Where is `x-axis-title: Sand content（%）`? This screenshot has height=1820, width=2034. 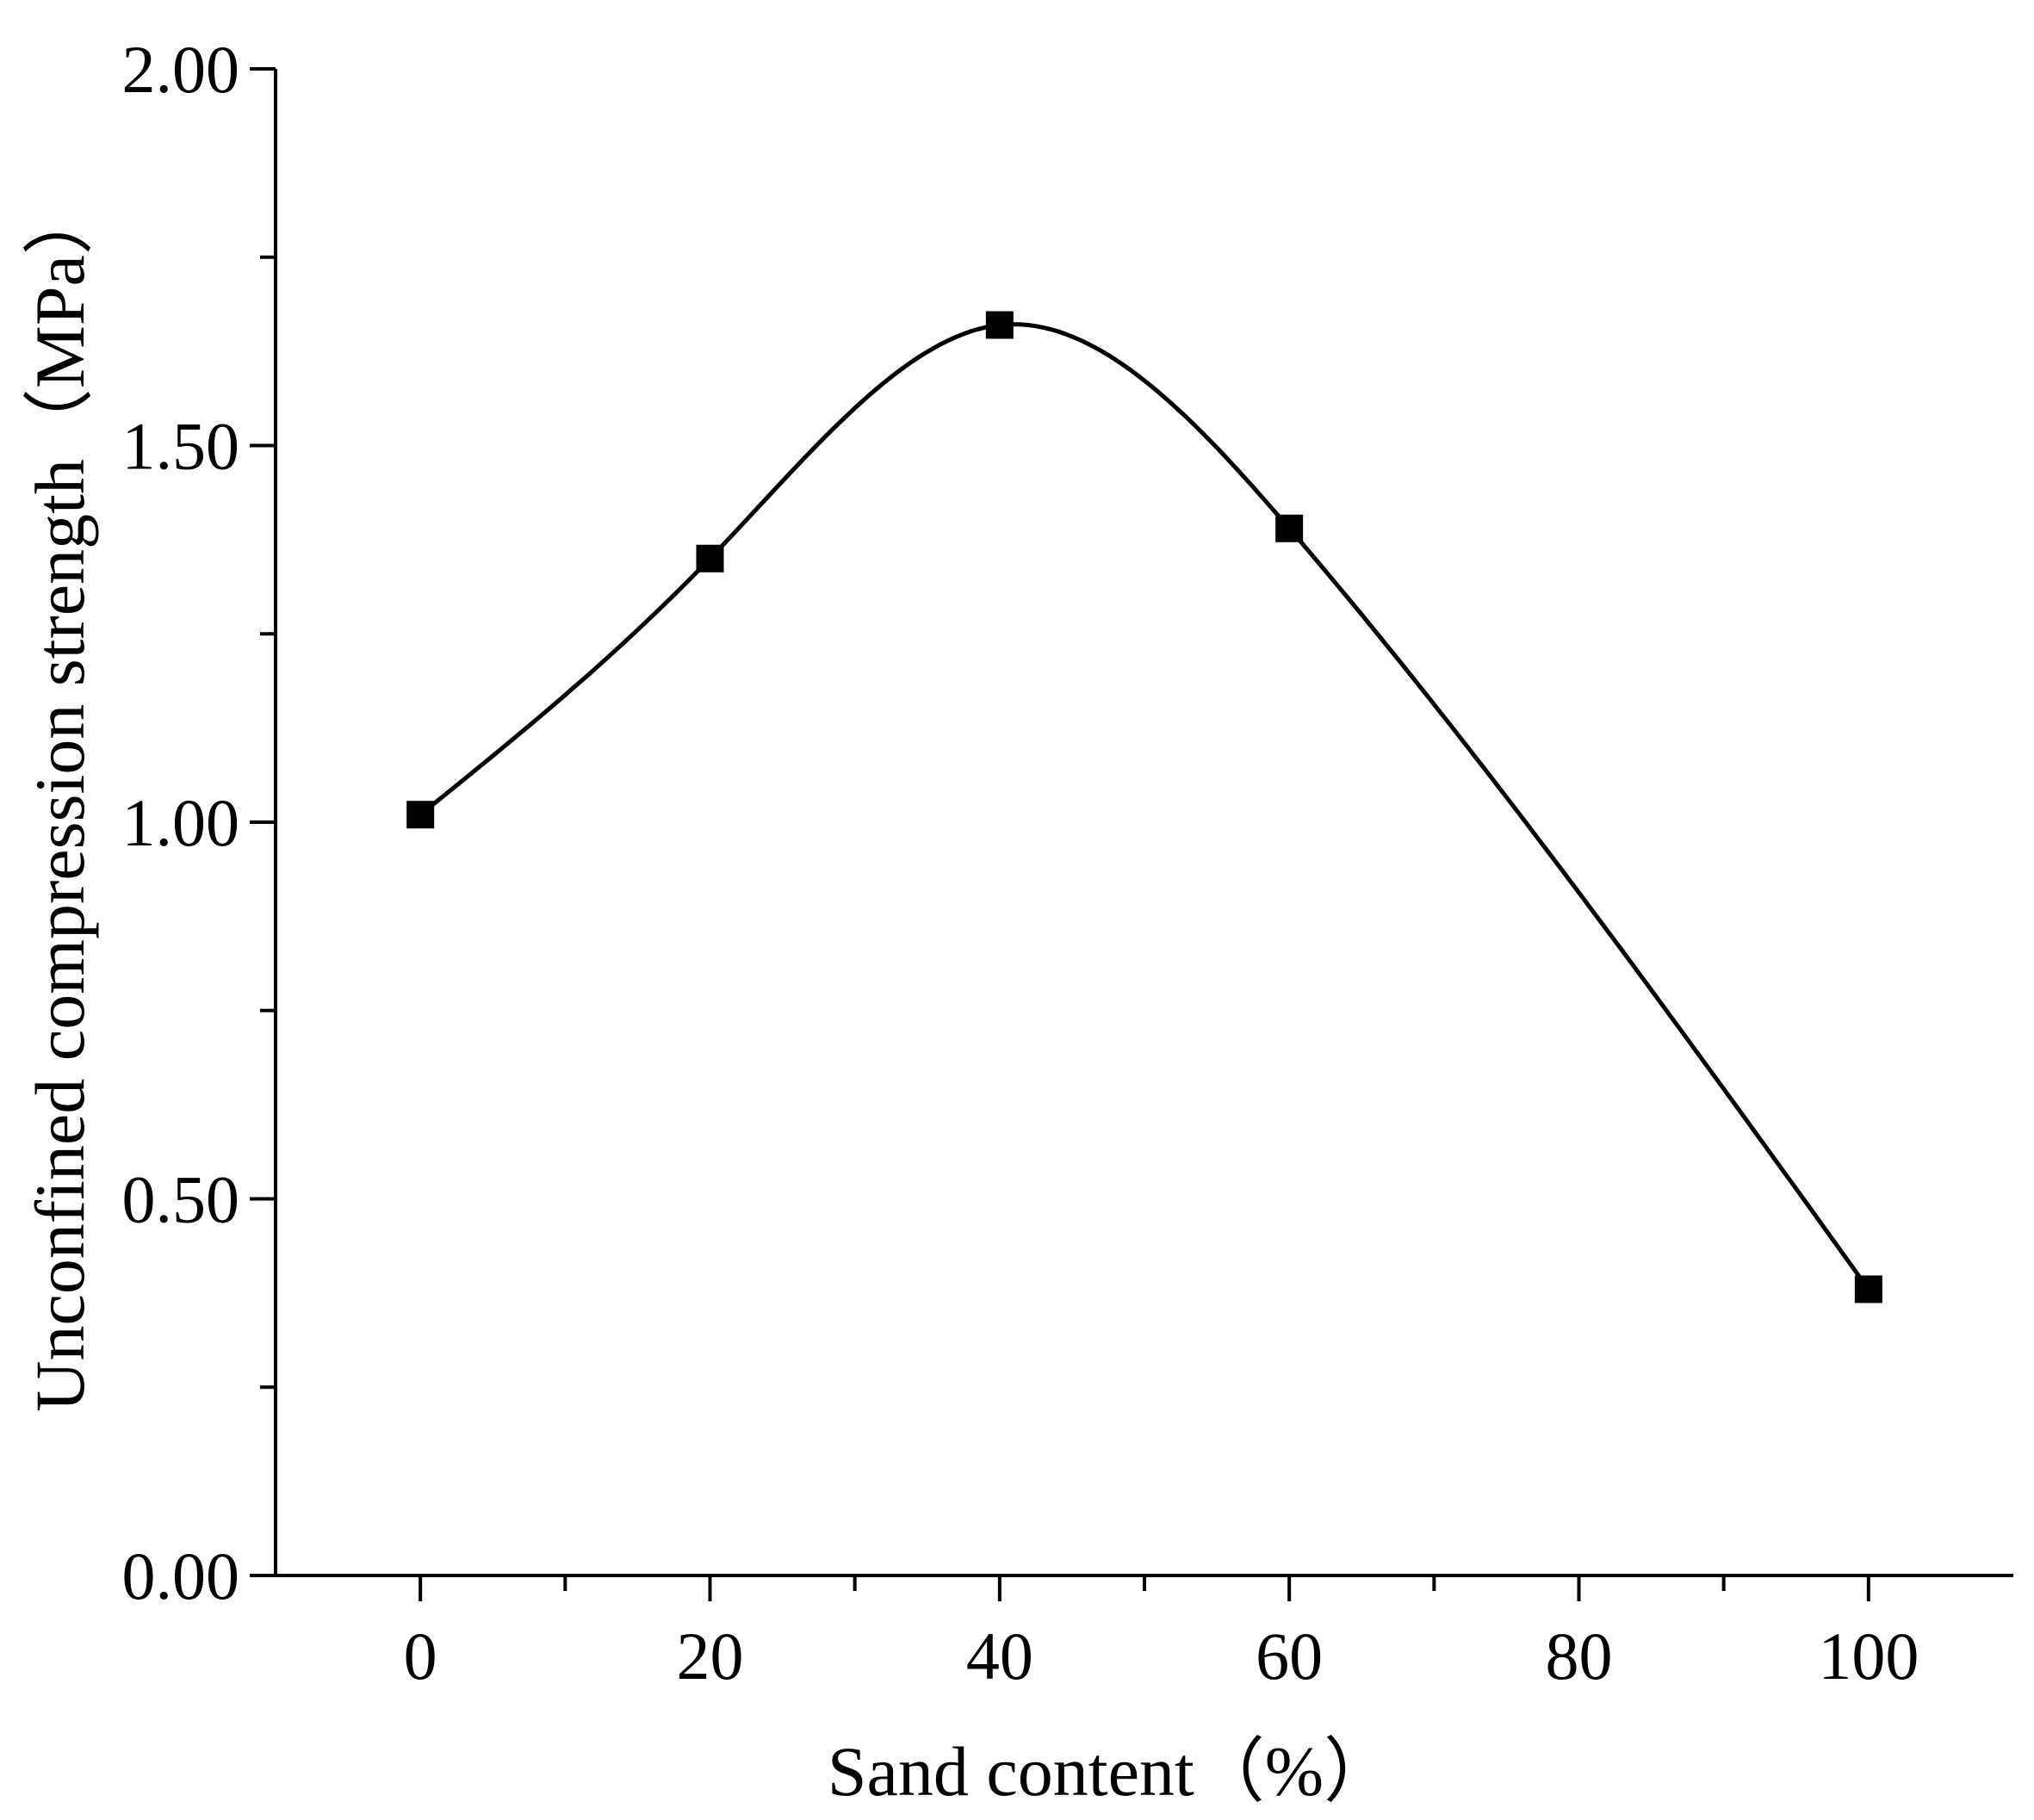
x-axis-title: Sand content（%） is located at coordinates (1111, 1772).